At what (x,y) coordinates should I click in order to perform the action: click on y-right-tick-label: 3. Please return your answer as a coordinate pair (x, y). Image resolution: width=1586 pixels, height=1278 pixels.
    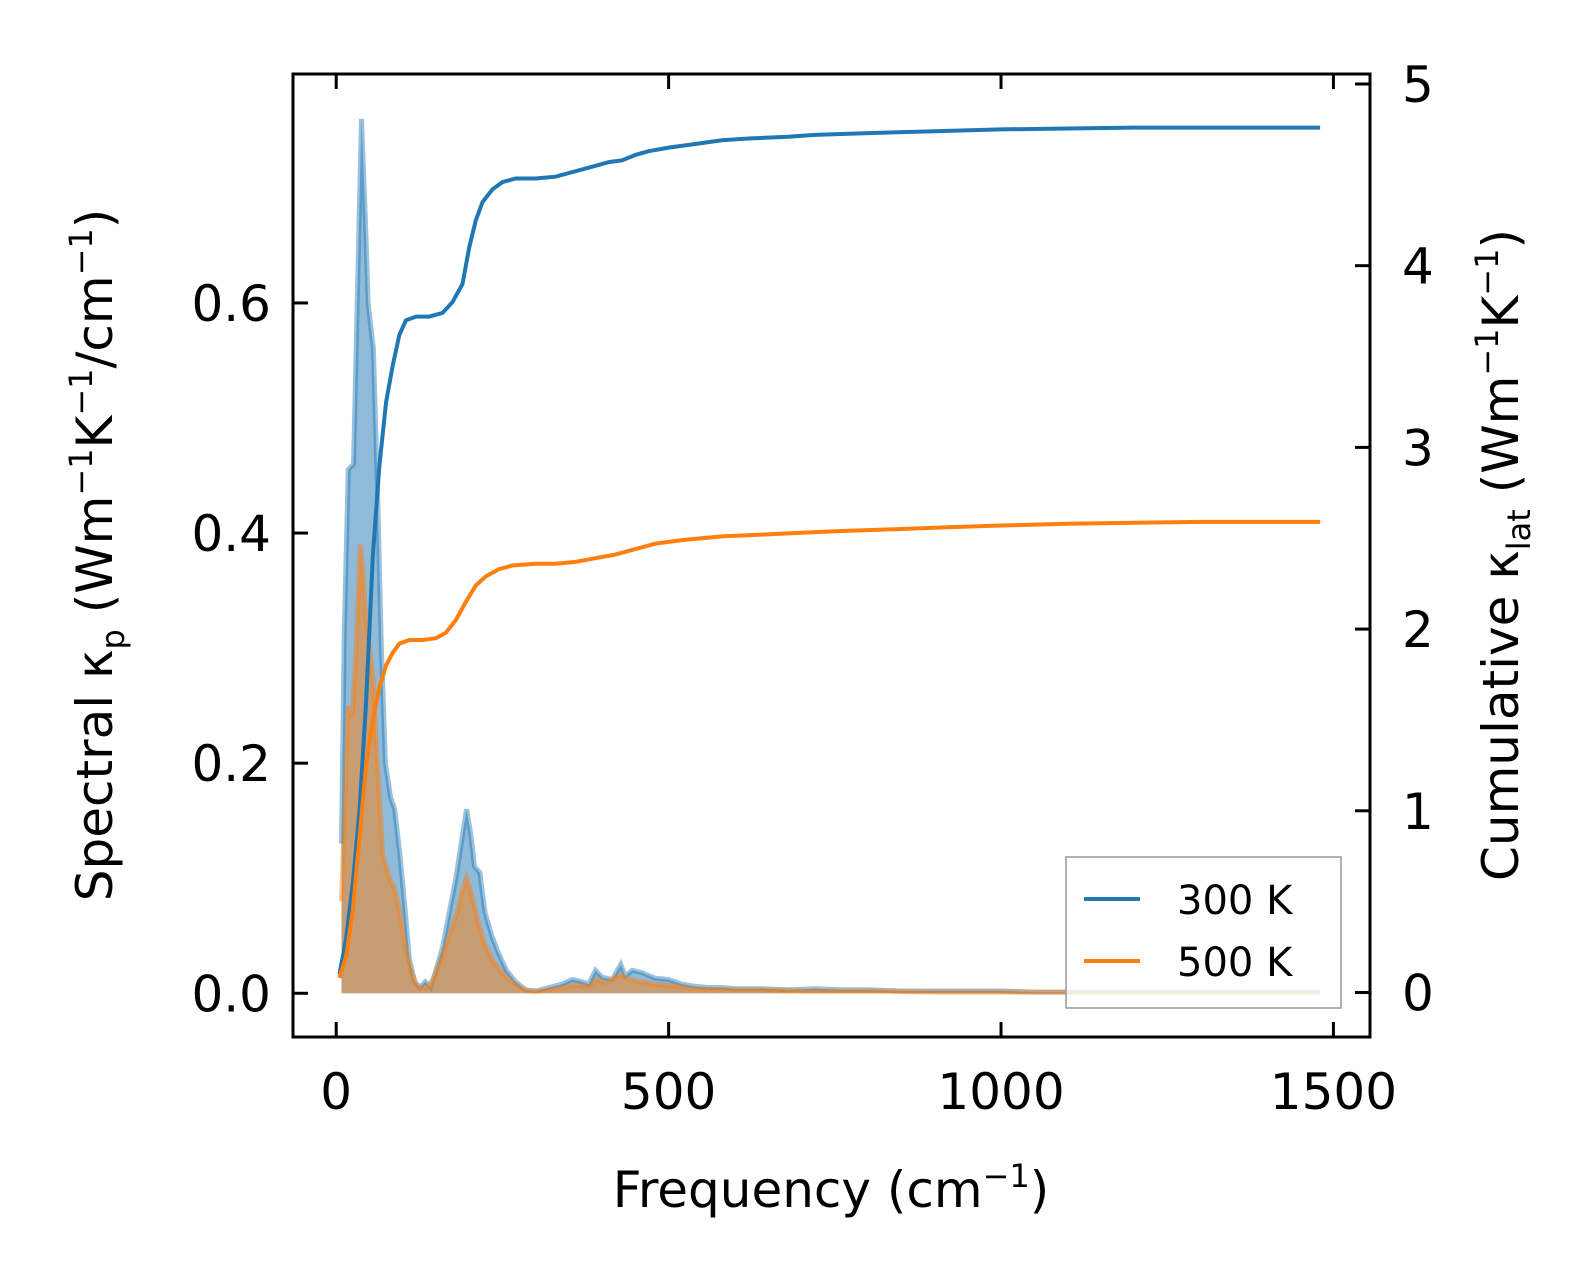
    Looking at the image, I should click on (1418, 448).